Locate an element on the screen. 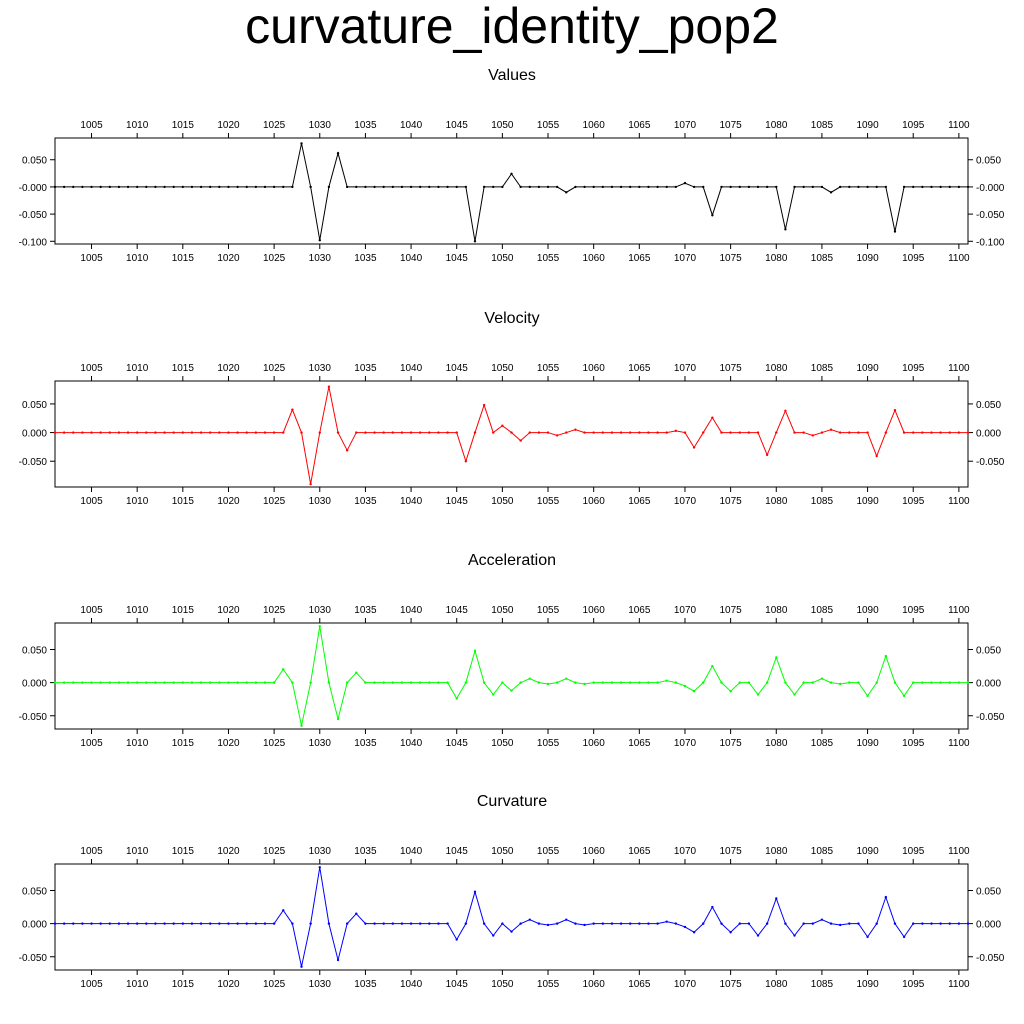 The height and width of the screenshot is (1024, 1024). x-tick-label-top: 1045 is located at coordinates (457, 368).